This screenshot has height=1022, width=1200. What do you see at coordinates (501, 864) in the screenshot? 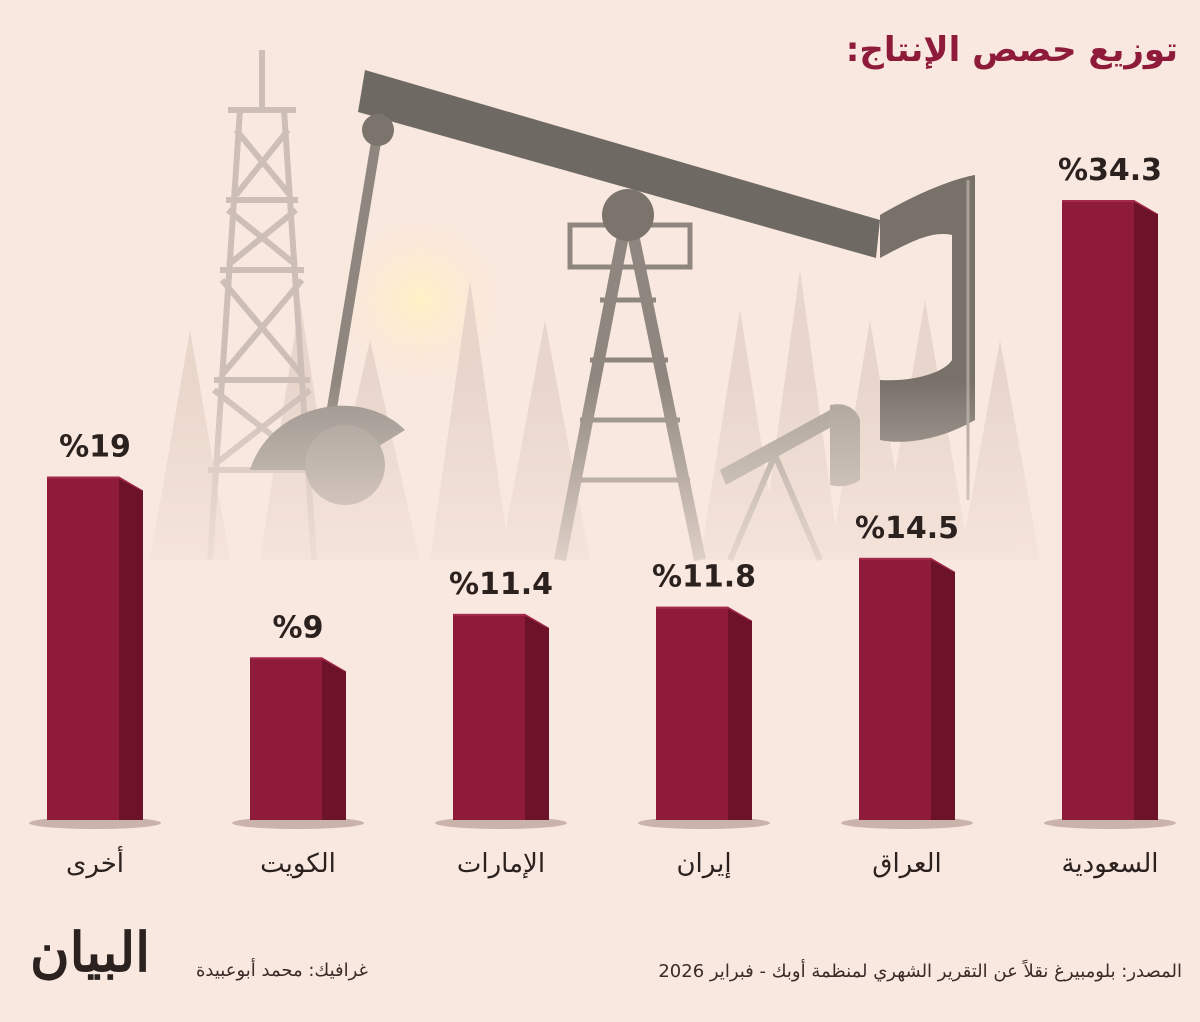
I see `category-label: الإمارات` at bounding box center [501, 864].